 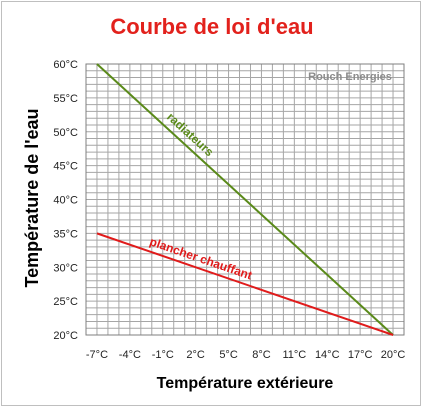 I want to click on x-tick-label: -7°C, so click(x=97, y=355).